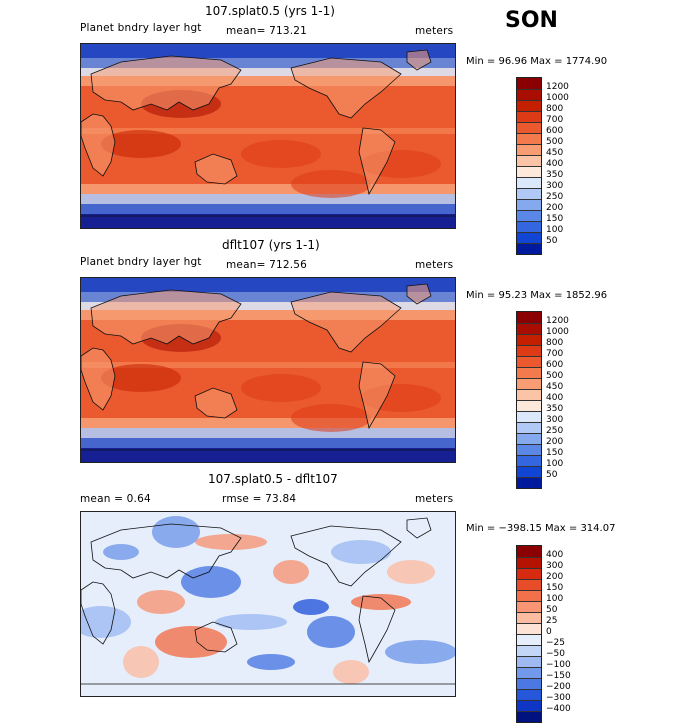 Image resolution: width=700 pixels, height=723 pixels. What do you see at coordinates (555, 230) in the screenshot?
I see `colorbar-tick-label: 100` at bounding box center [555, 230].